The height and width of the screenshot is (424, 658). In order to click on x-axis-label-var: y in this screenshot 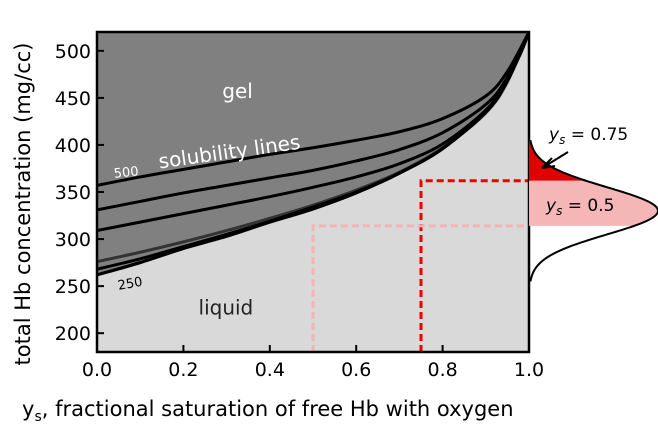, I will do `click(28, 409)`.